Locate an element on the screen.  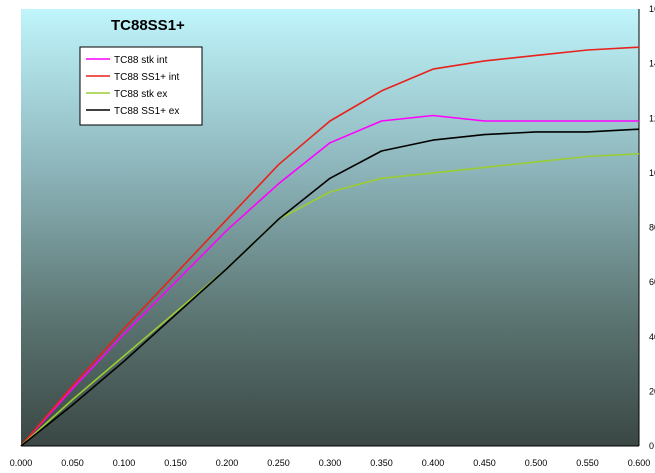
y-tick-label: 120 is located at coordinates (652, 118).